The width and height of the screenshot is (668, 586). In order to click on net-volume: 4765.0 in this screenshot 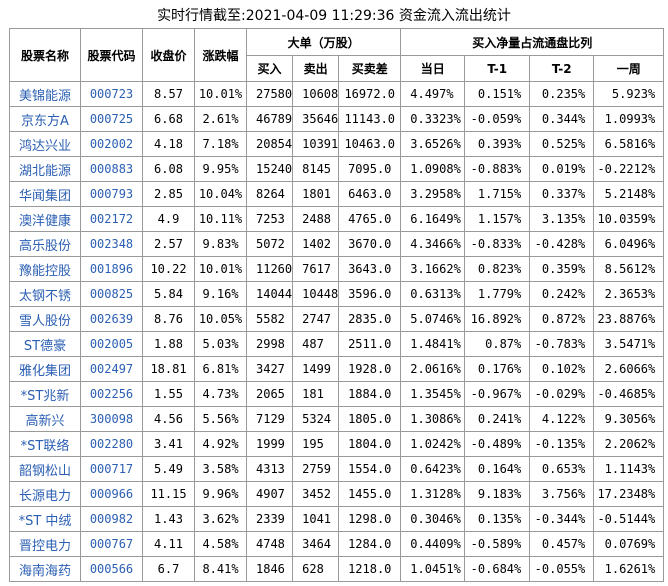, I will do `click(370, 219)`.